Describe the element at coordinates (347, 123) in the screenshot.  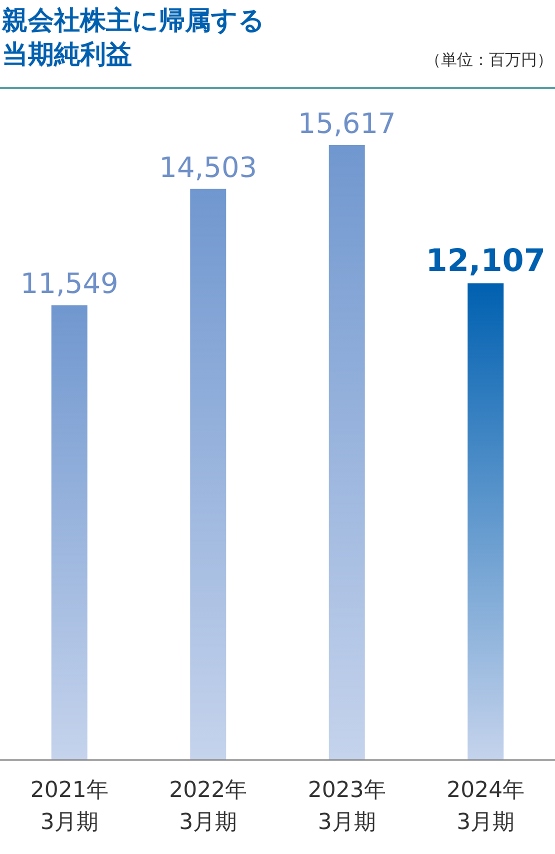
I see `data-label: 15,617` at that location.